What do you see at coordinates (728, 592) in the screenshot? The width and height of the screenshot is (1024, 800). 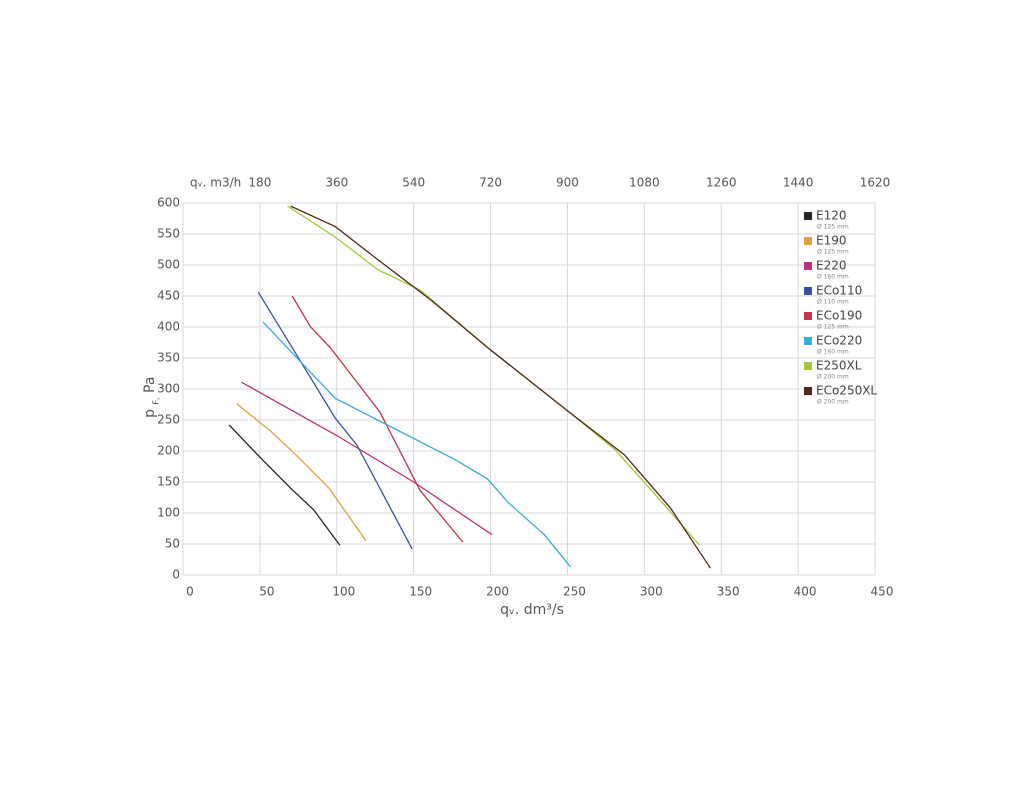 I see `x-tick-label: 350` at bounding box center [728, 592].